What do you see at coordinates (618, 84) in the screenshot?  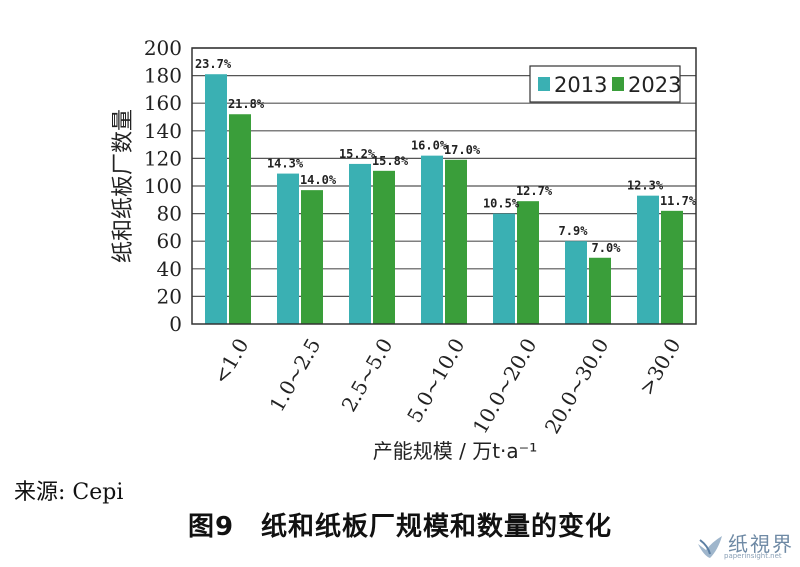 I see `legend-swatch-2023` at bounding box center [618, 84].